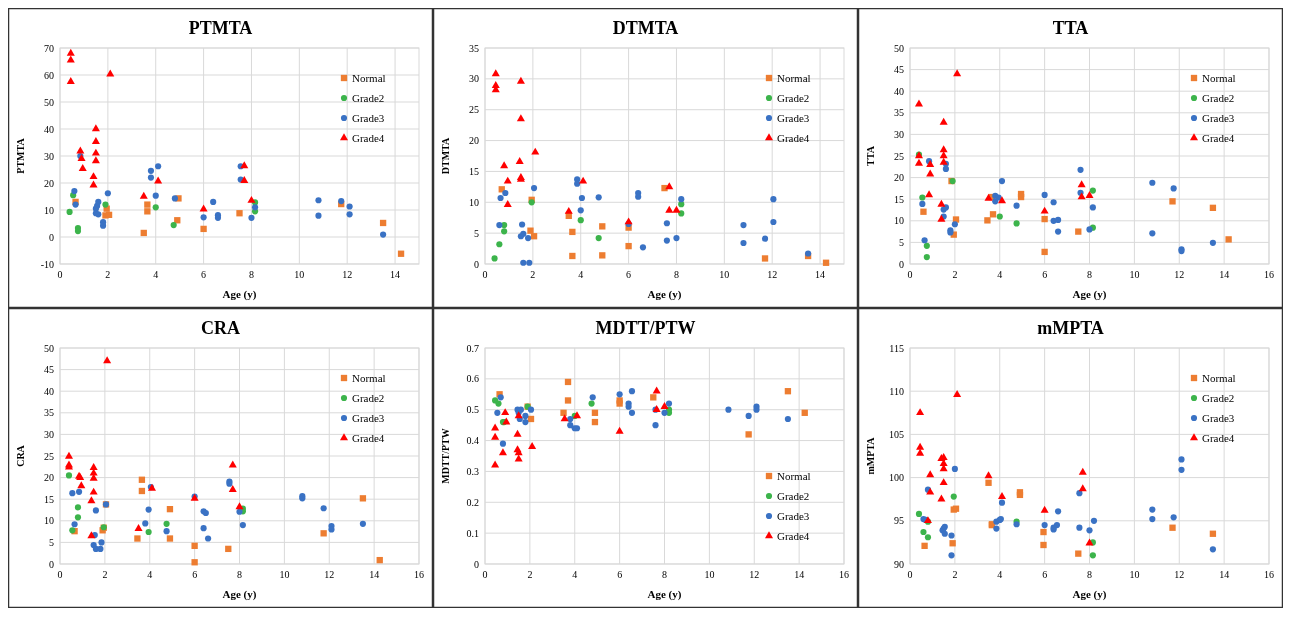 This screenshot has width=1293, height=623. Describe the element at coordinates (472, 502) in the screenshot. I see `y-tick-label: 0.2` at that location.